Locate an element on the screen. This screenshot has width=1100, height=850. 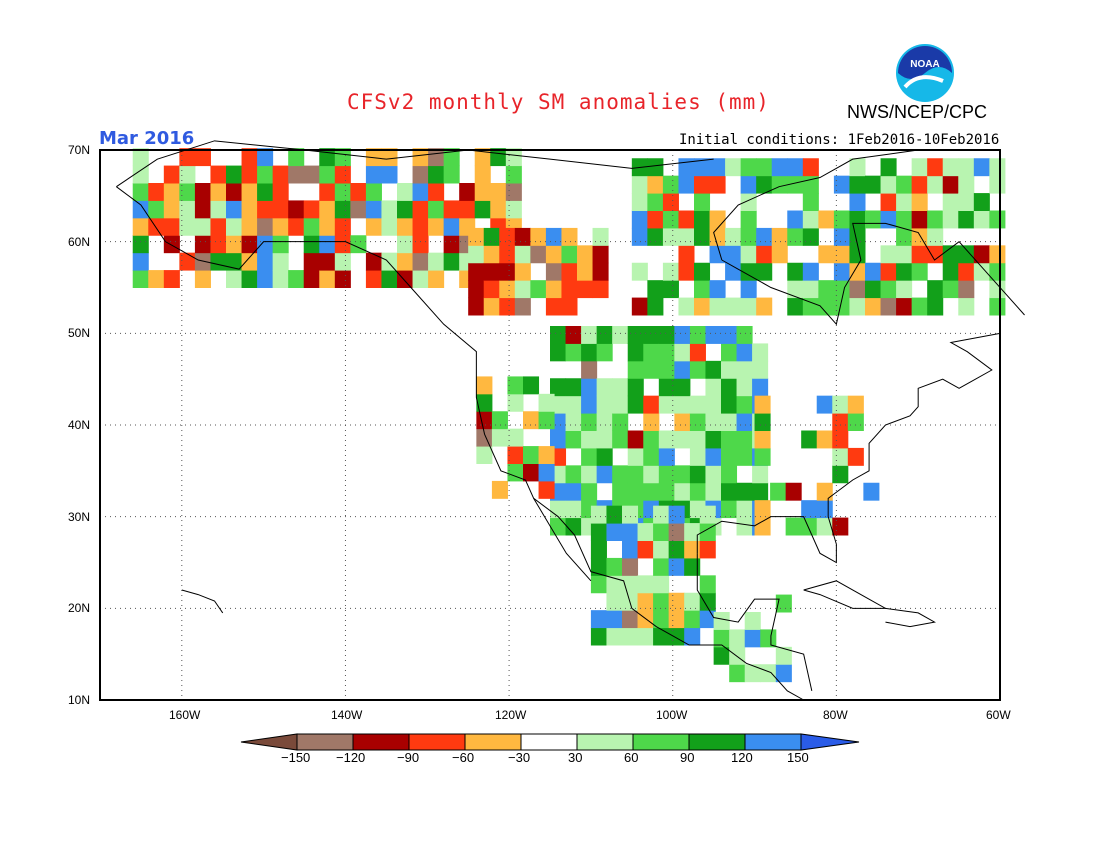
colorbar-label-120: 120 is located at coordinates (742, 757).